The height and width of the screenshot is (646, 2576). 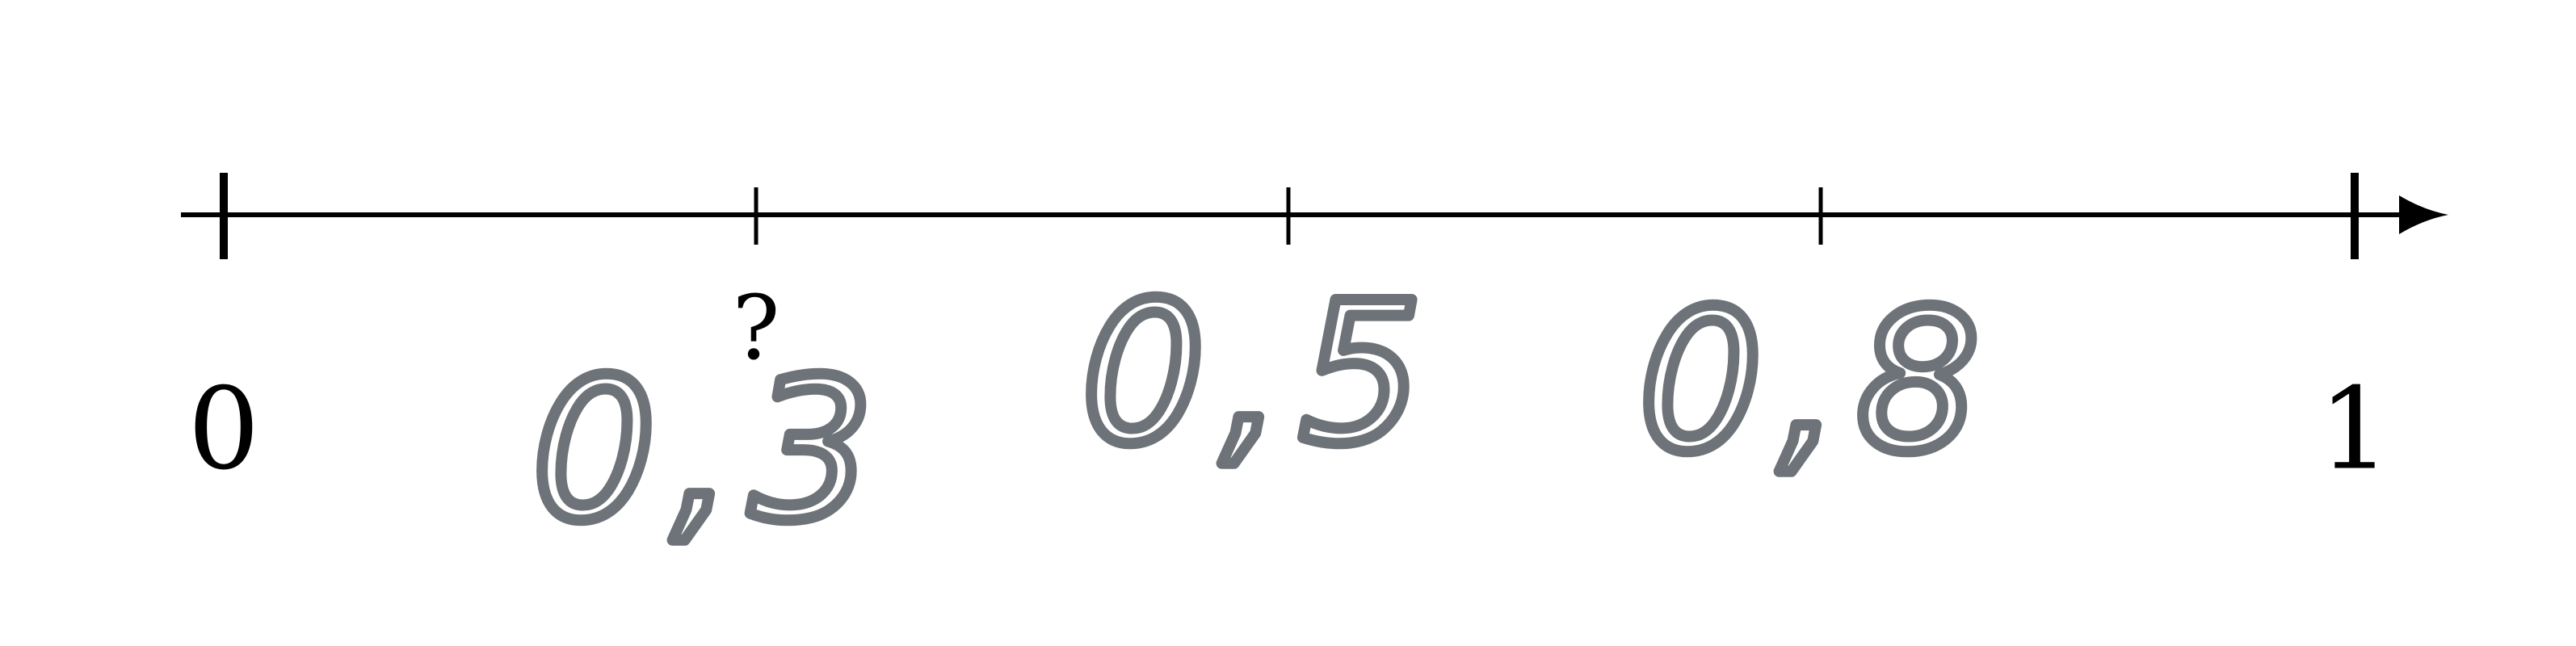 What do you see at coordinates (2423, 215) in the screenshot?
I see `axis-arrow` at bounding box center [2423, 215].